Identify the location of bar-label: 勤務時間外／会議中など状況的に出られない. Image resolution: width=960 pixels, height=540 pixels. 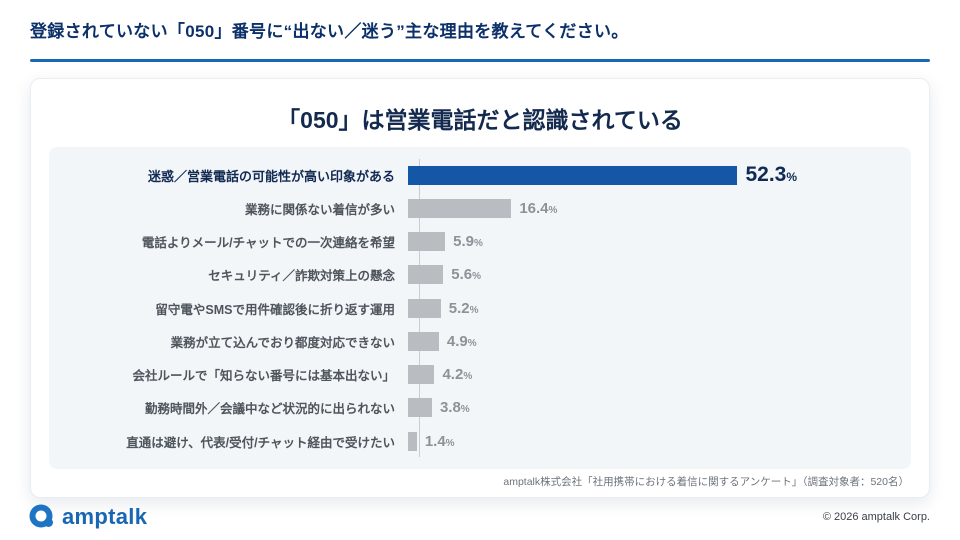
(269, 409).